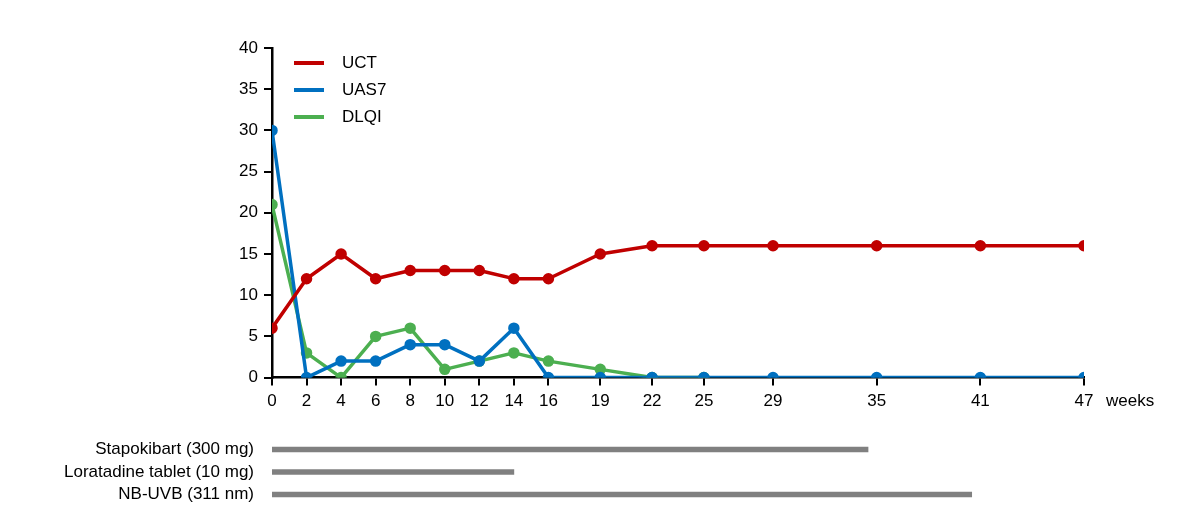 This screenshot has height=526, width=1182. I want to click on y-tick-label: 40, so click(248, 47).